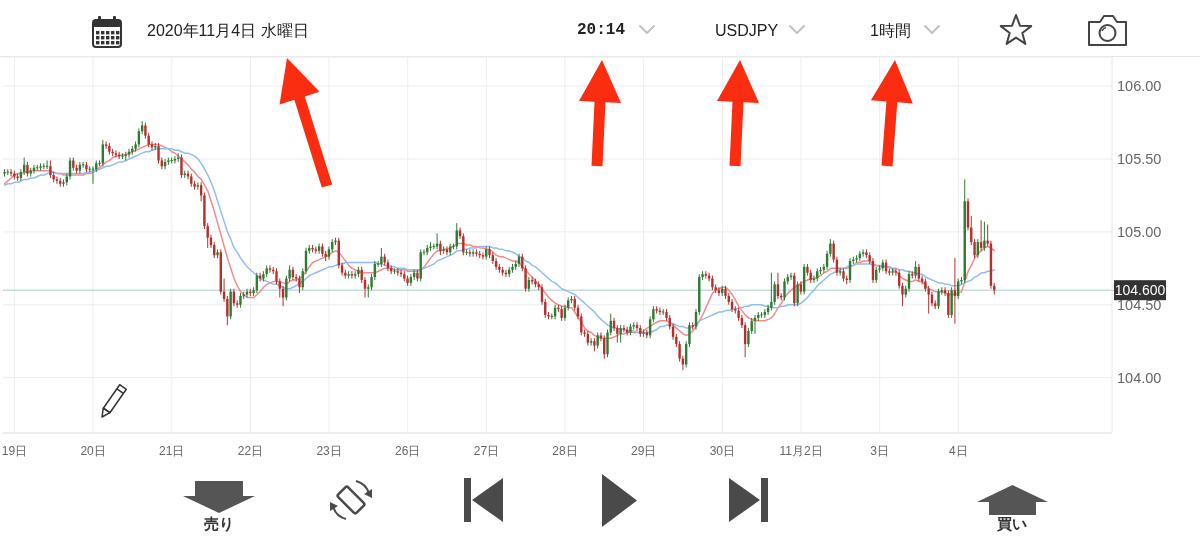 The image size is (1200, 537). What do you see at coordinates (329, 451) in the screenshot?
I see `x-tick-label: 23日` at bounding box center [329, 451].